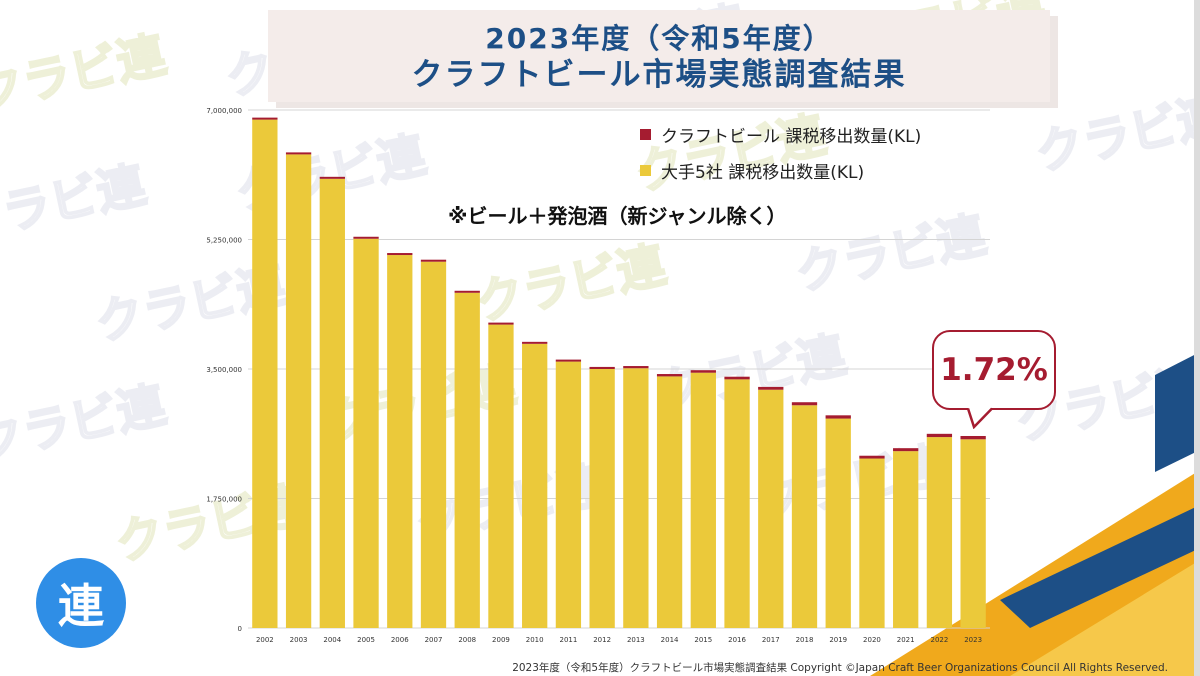 This screenshot has height=676, width=1200. Describe the element at coordinates (805, 640) in the screenshot. I see `x-tick-label: 2018` at that location.